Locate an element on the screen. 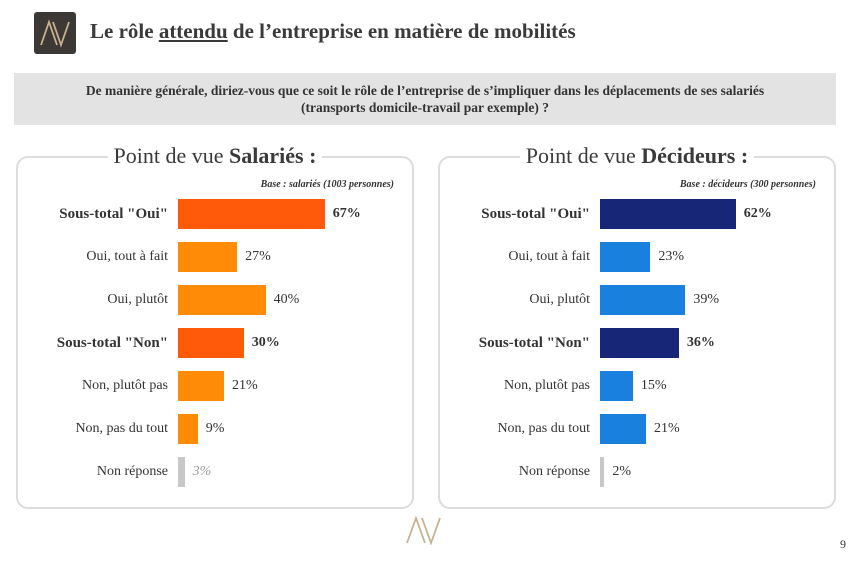  bar-row: Non, pas du tout 21% is located at coordinates (637, 429).